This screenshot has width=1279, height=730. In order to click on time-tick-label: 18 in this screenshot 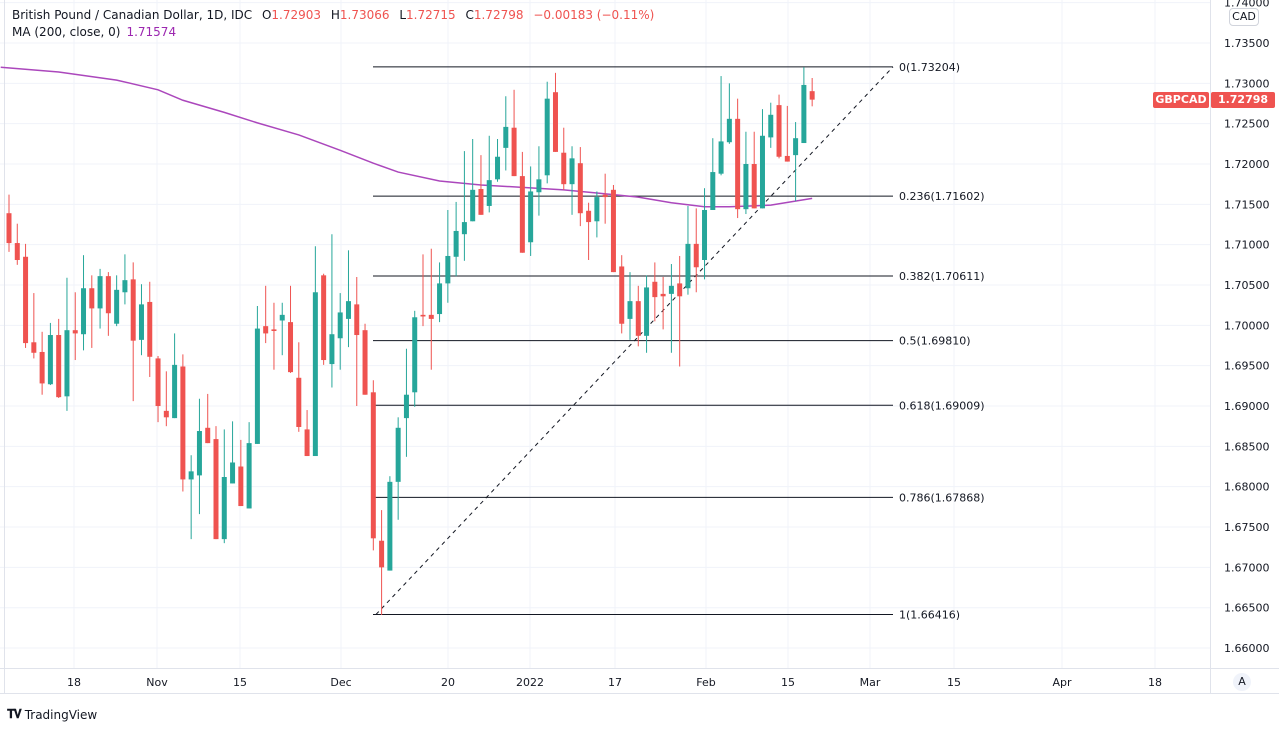, I will do `click(1155, 682)`.